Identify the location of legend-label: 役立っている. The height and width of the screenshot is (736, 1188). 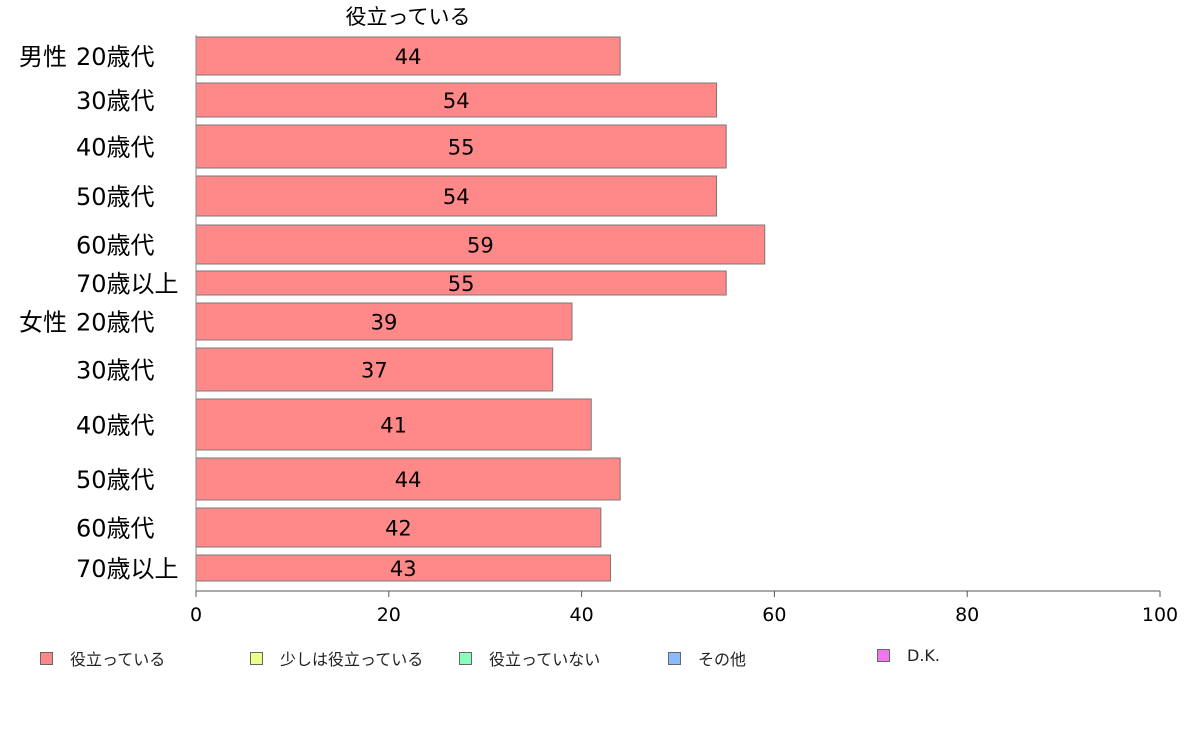
(118, 659).